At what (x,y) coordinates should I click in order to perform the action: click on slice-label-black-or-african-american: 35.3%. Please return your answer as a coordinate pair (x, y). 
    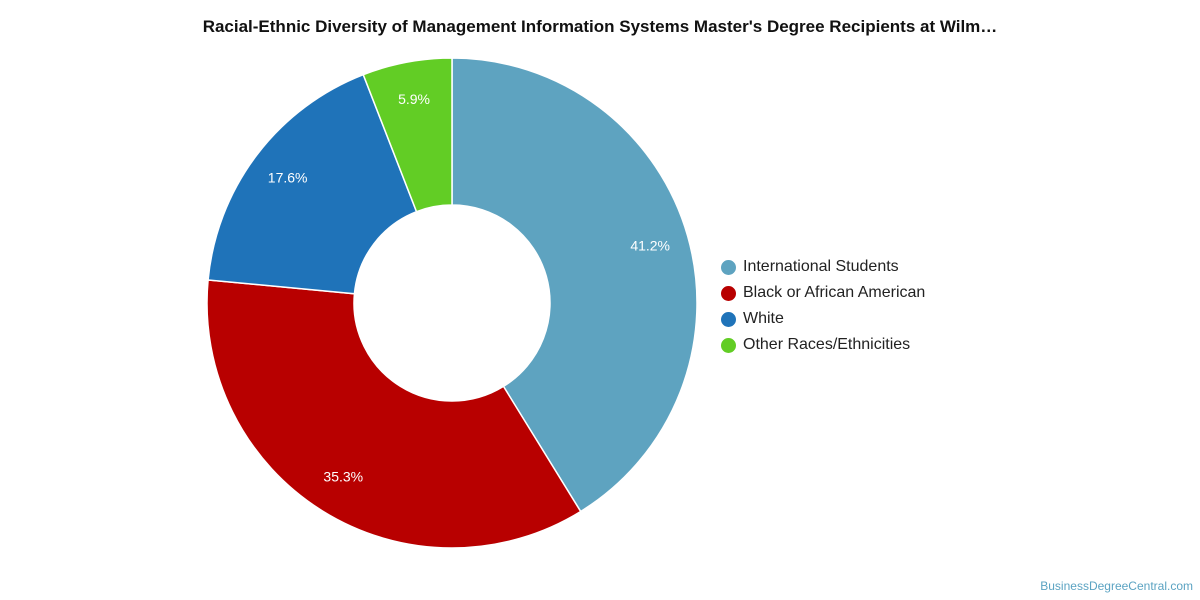
    Looking at the image, I should click on (343, 477).